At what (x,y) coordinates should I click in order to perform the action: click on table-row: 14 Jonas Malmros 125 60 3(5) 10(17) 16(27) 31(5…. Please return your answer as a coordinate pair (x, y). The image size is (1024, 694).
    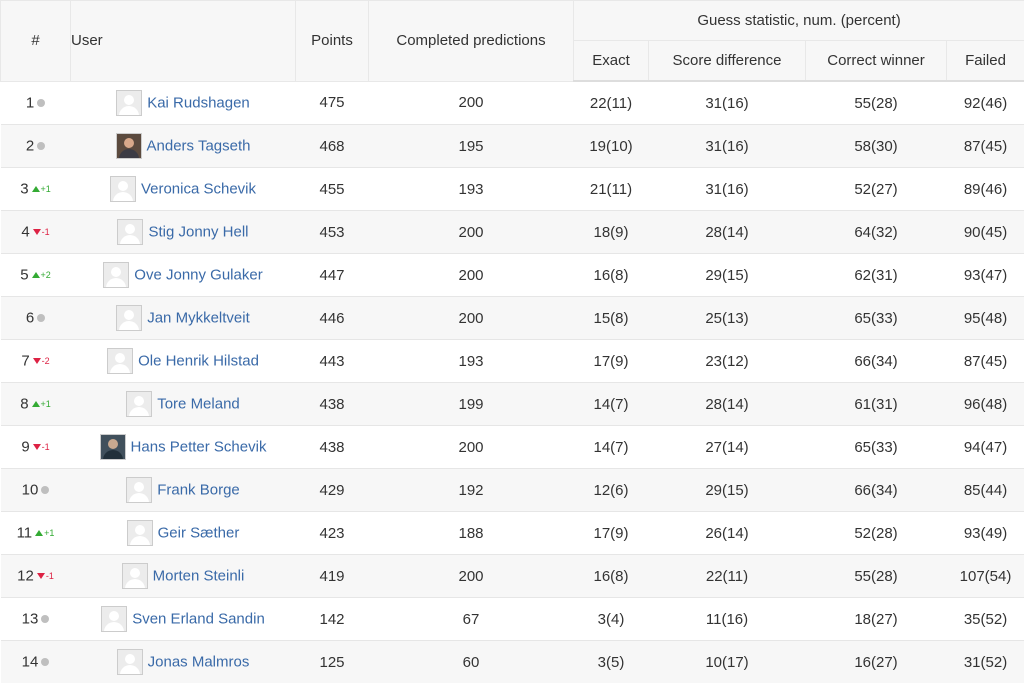
    Looking at the image, I should click on (512, 661).